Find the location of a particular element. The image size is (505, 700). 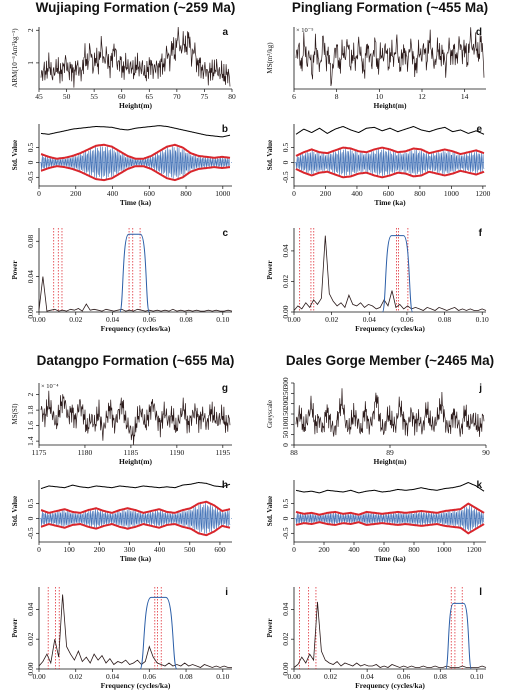

pingliang-filter-upper-curve is located at coordinates (390, 130).